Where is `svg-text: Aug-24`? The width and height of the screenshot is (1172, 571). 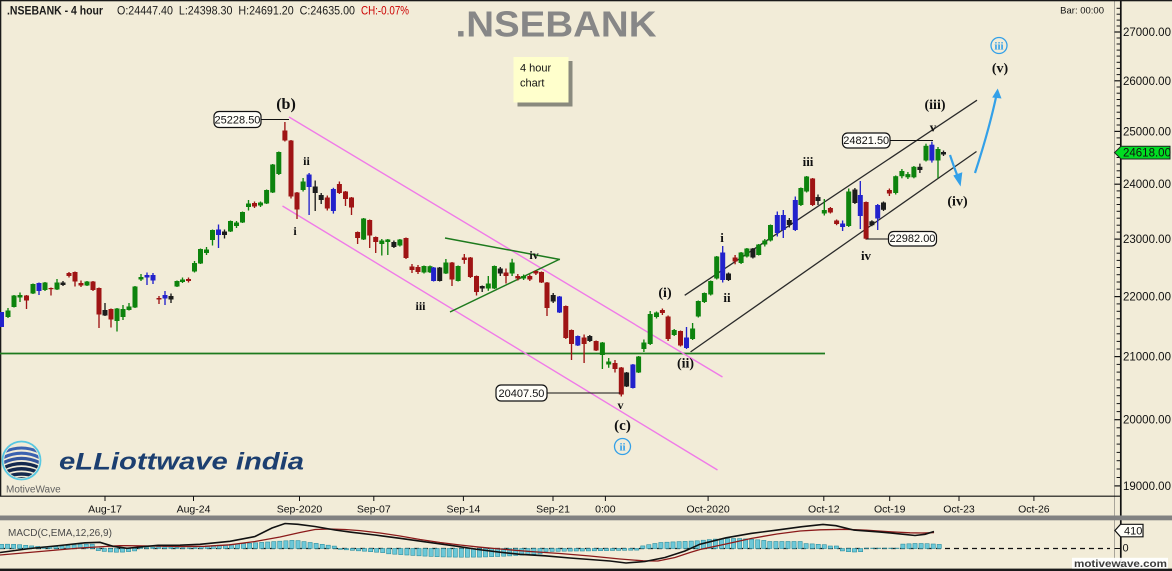
svg-text: Aug-24 is located at coordinates (194, 510).